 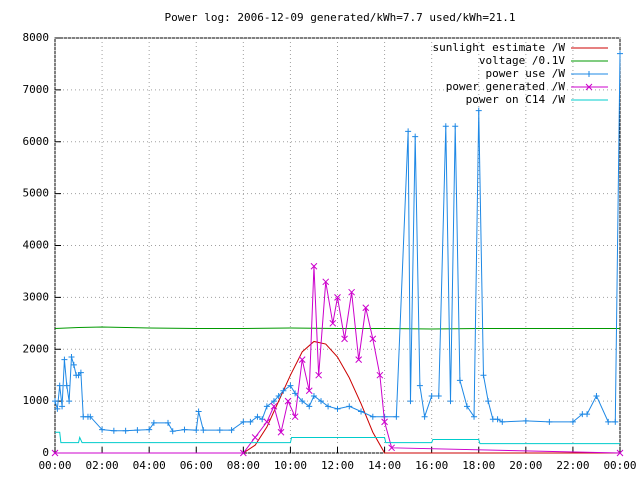 I want to click on legend-label: voltage /0.1V, so click(x=522, y=60).